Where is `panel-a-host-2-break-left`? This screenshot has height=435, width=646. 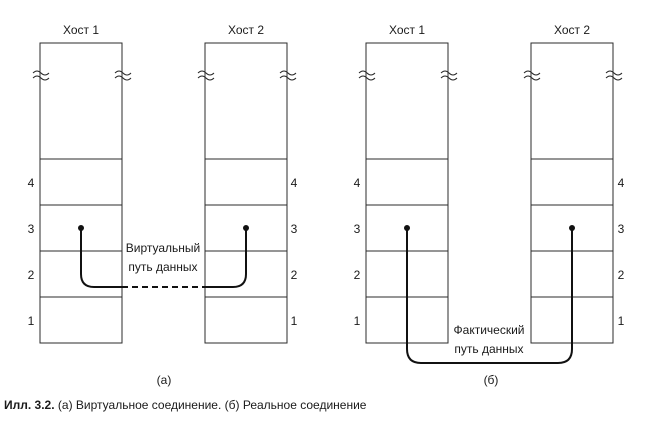
panel-a-host-2-break-left is located at coordinates (206, 75).